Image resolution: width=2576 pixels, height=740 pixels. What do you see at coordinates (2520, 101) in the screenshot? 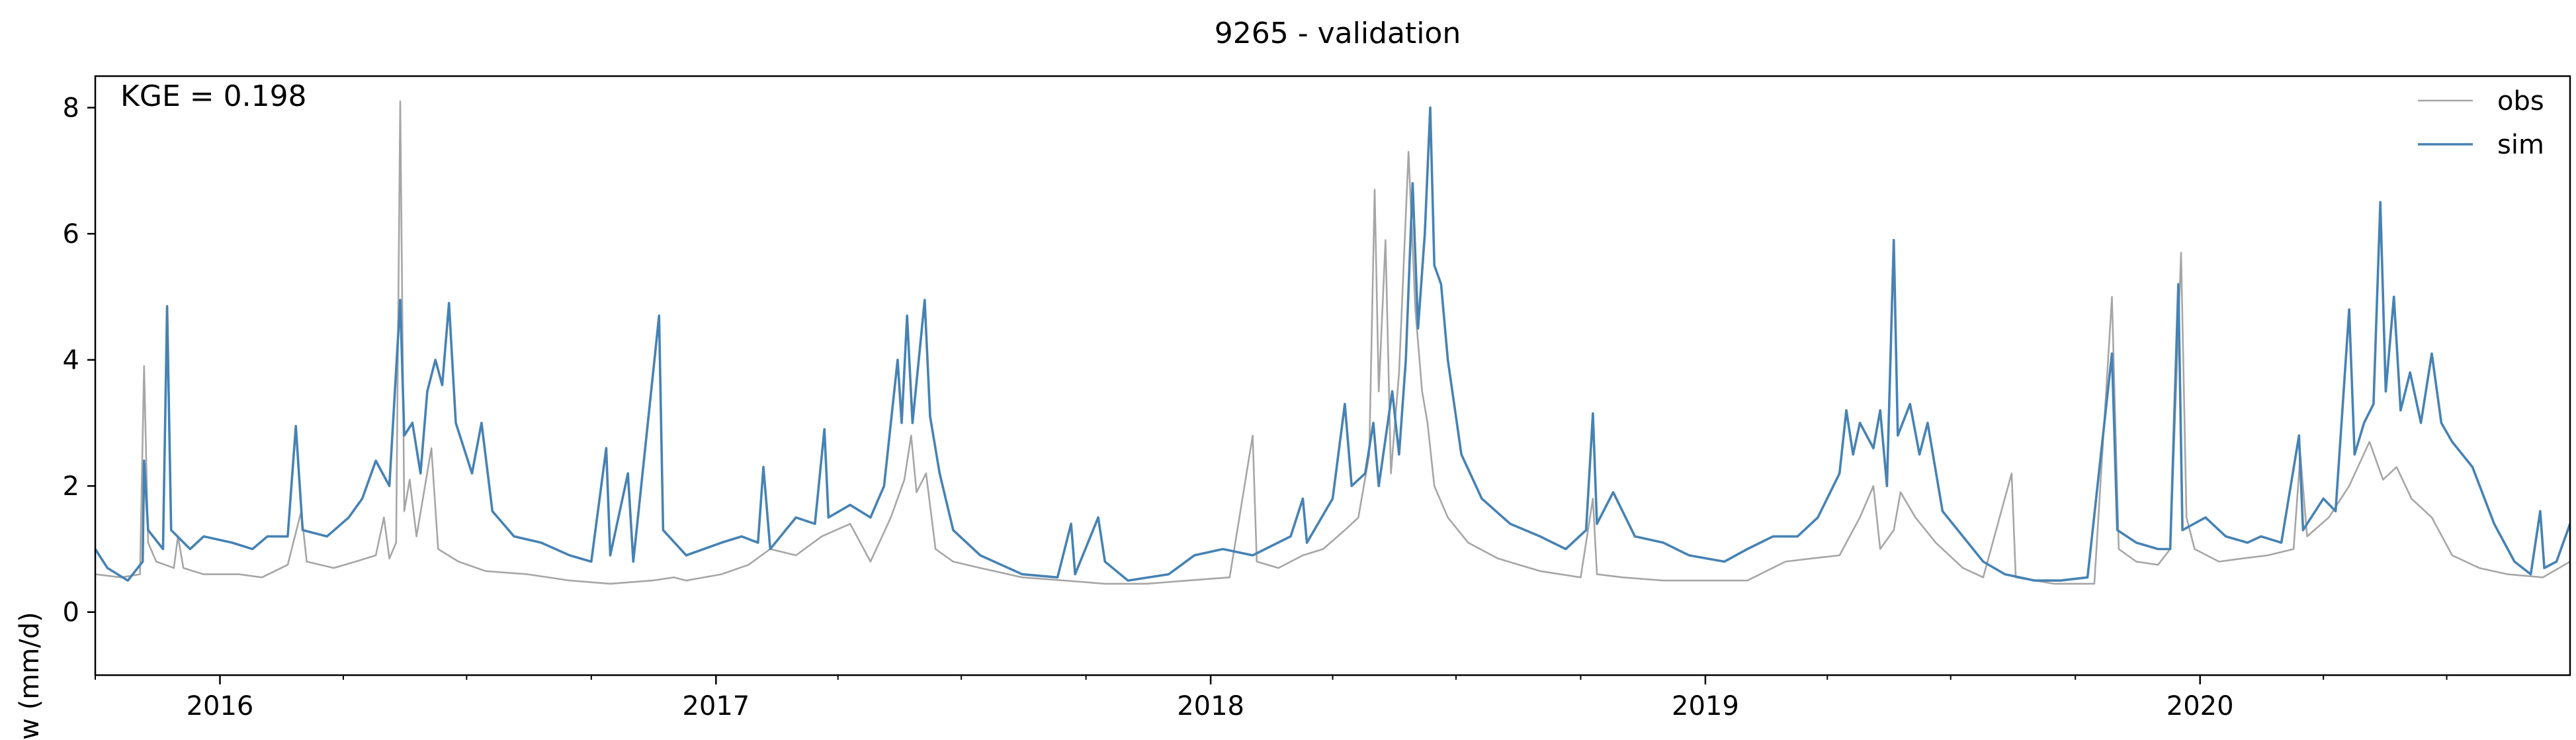
I see `legend-label-obs: obs` at bounding box center [2520, 101].